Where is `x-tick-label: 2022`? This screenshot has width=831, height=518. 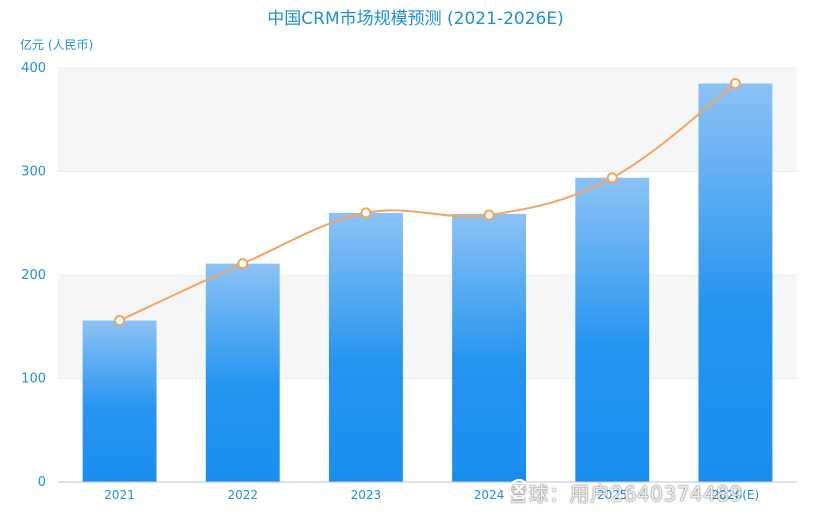 x-tick-label: 2022 is located at coordinates (242, 495).